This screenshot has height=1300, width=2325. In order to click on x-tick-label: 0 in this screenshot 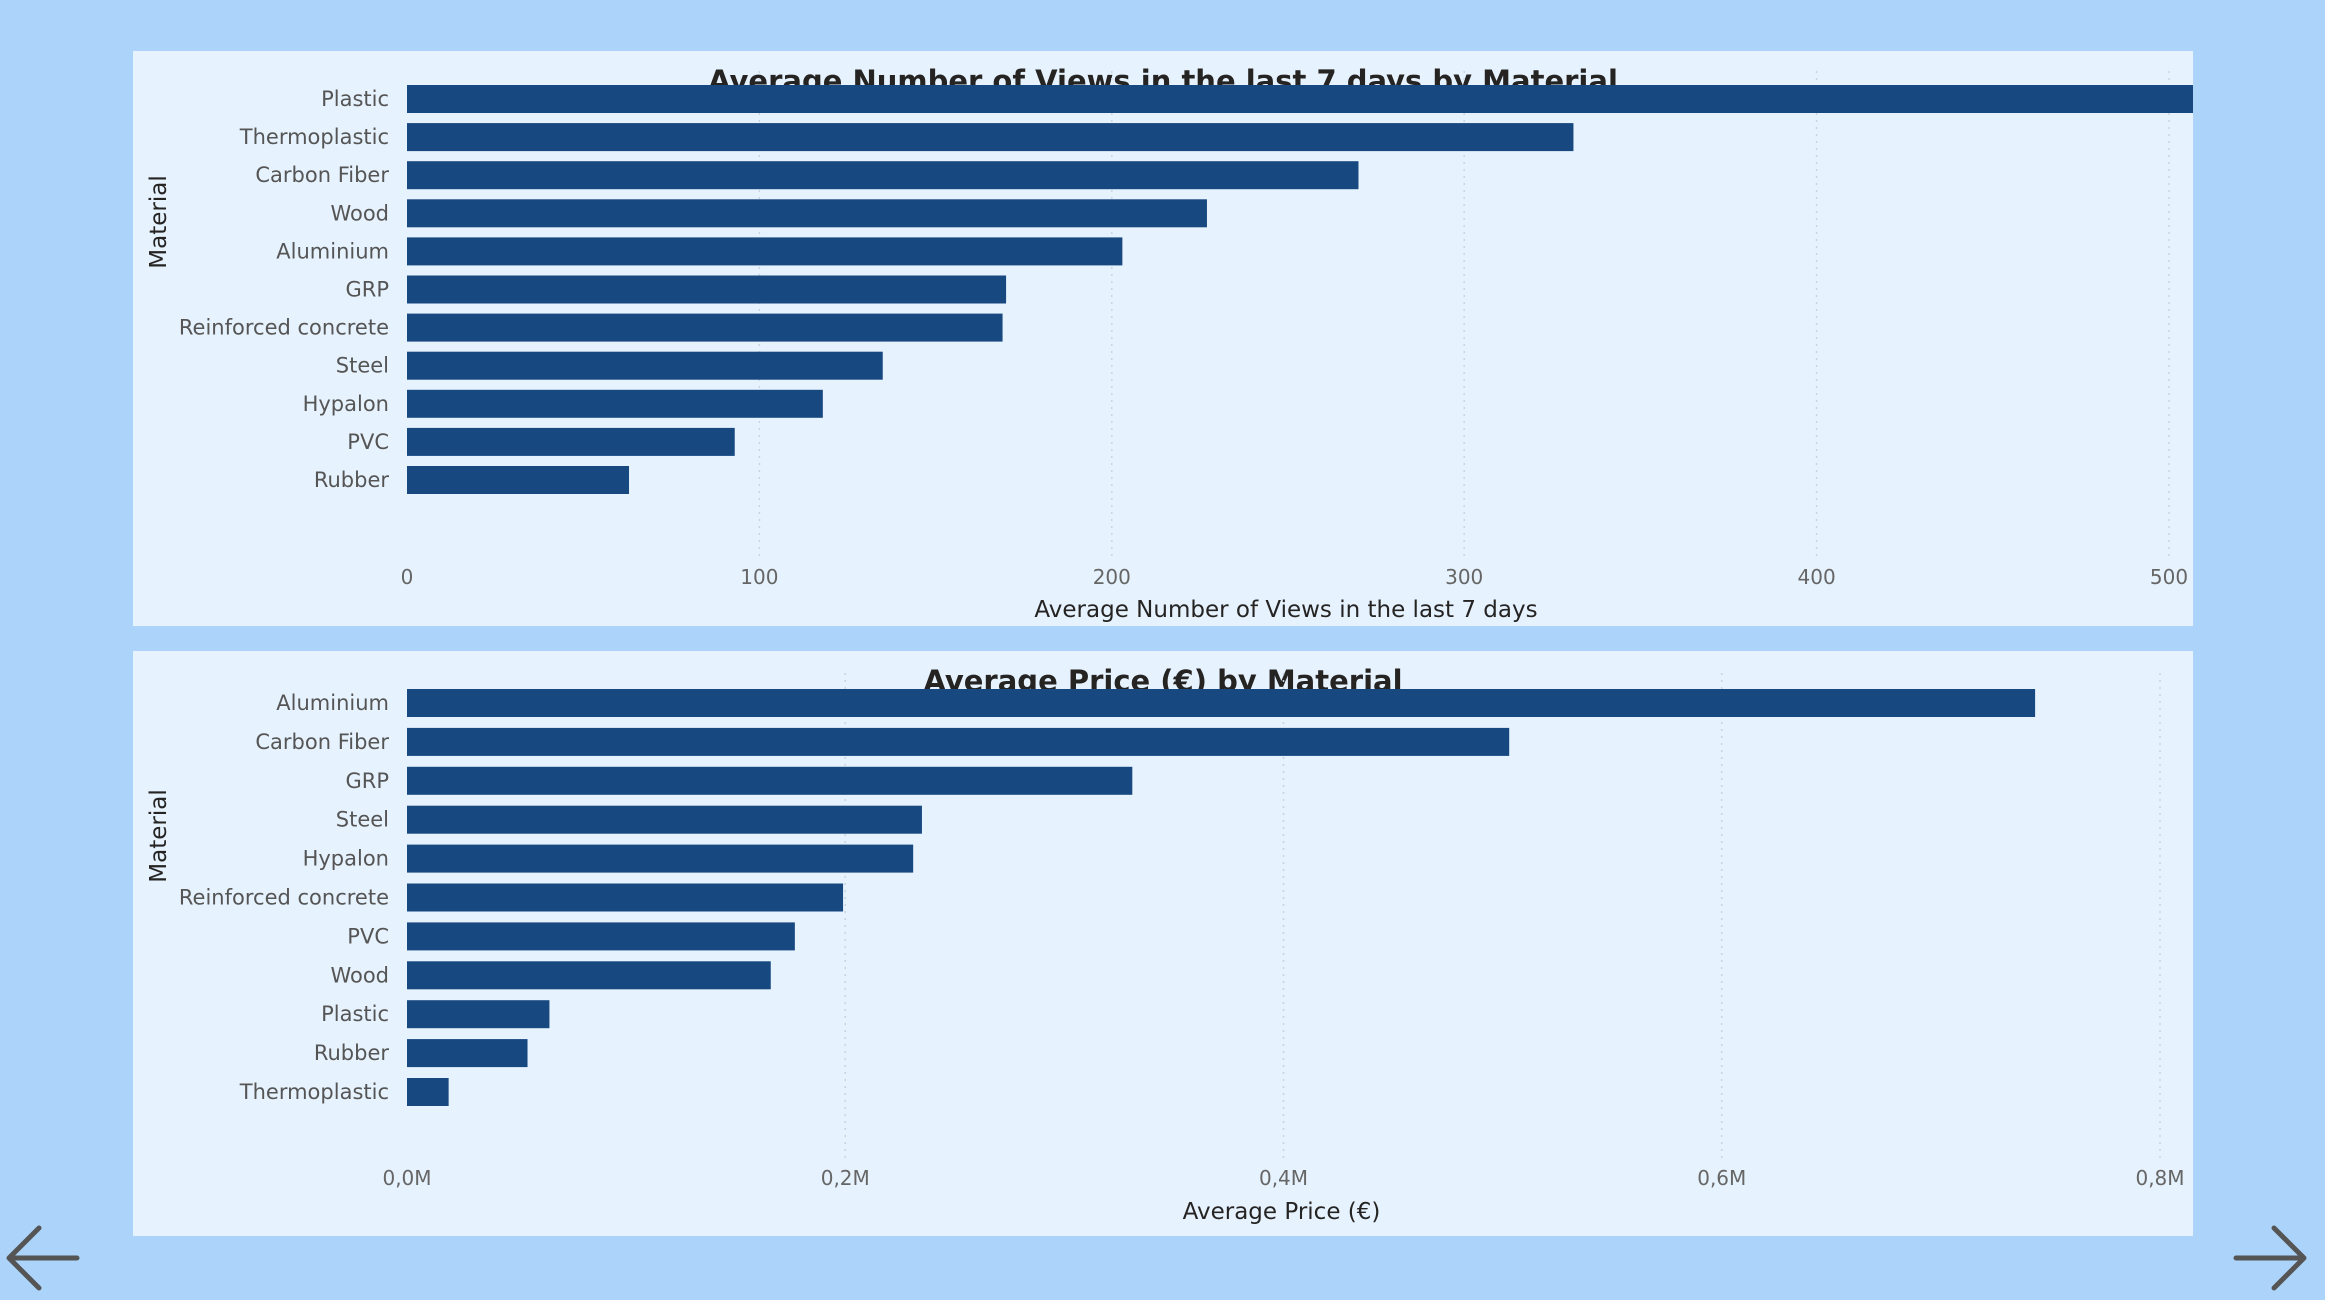, I will do `click(407, 577)`.